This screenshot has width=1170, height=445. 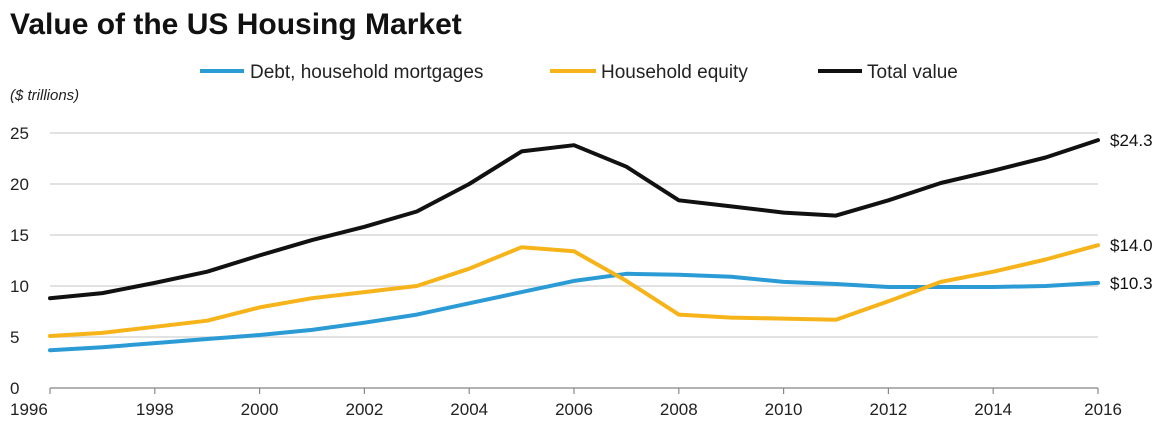 What do you see at coordinates (14, 388) in the screenshot?
I see `y-tick-label: 0` at bounding box center [14, 388].